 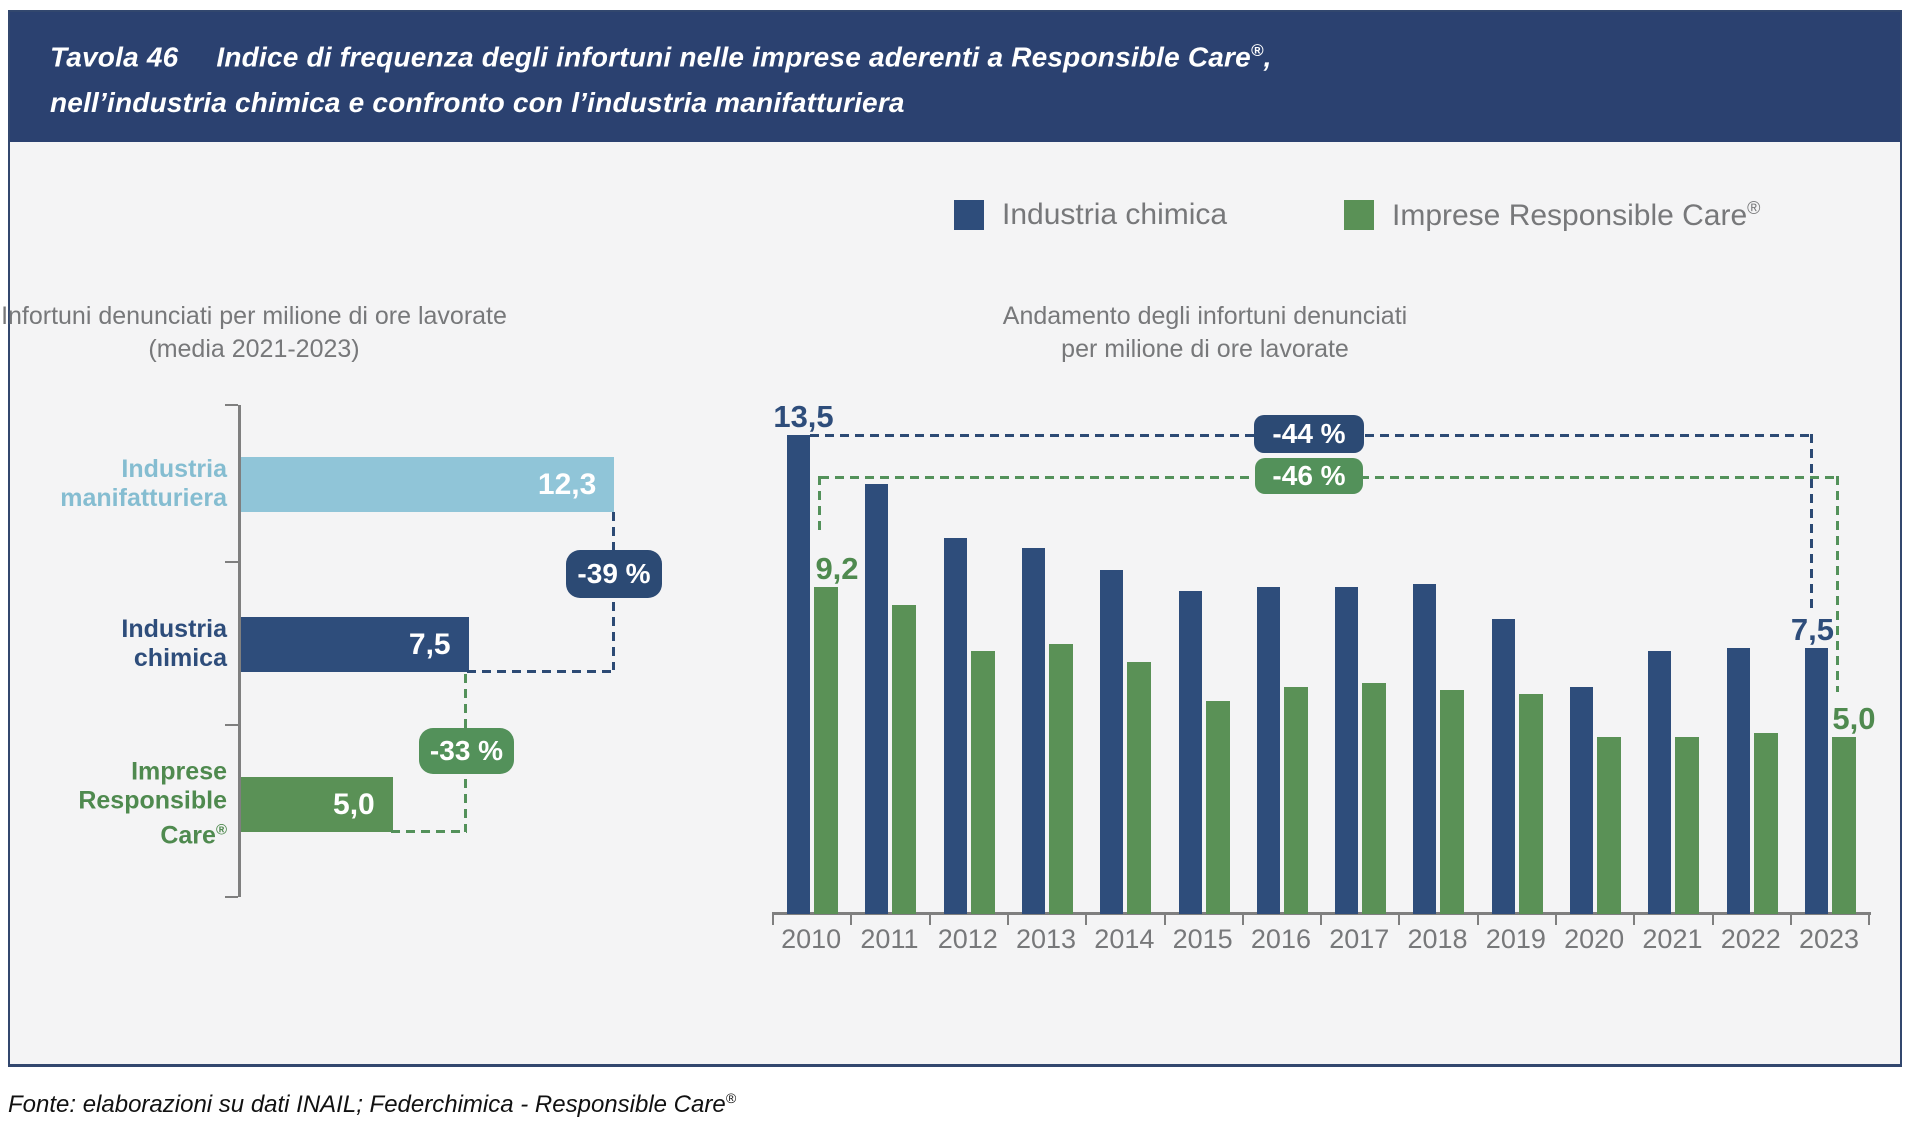 I want to click on bar-2010-industria-chimica, so click(x=798, y=674).